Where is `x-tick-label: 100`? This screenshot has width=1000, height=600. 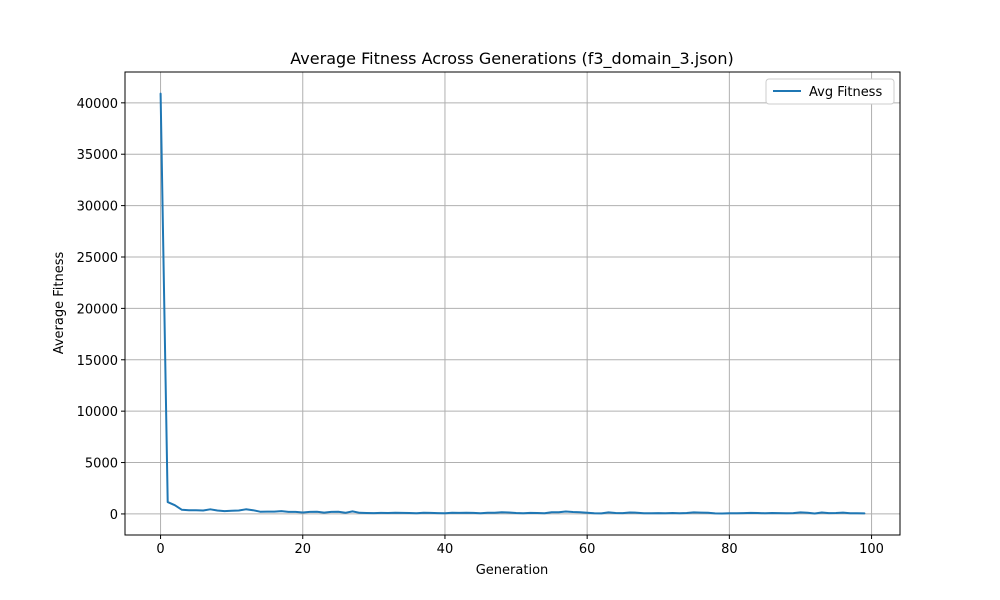 x-tick-label: 100 is located at coordinates (871, 549).